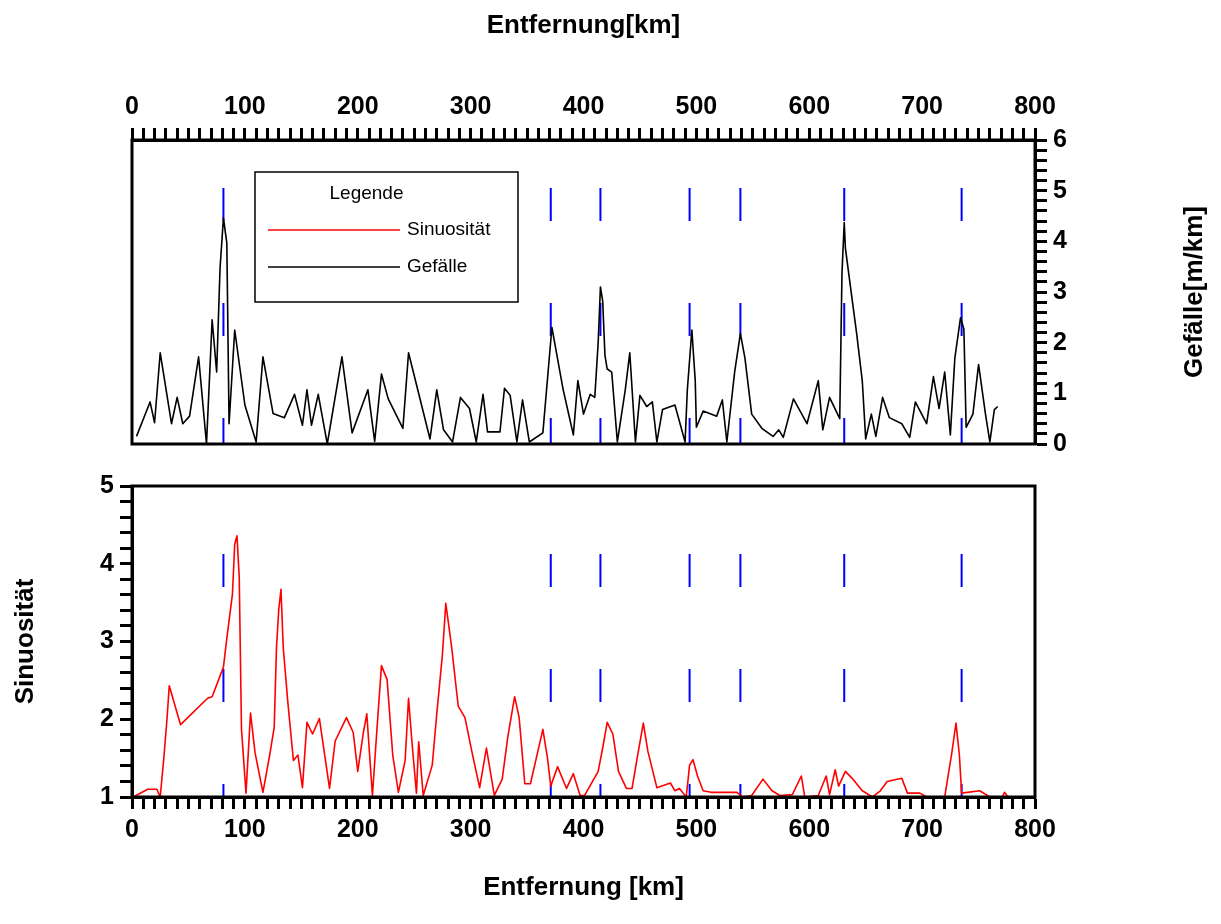  What do you see at coordinates (1060, 137) in the screenshot?
I see `y-tick-label: 6` at bounding box center [1060, 137].